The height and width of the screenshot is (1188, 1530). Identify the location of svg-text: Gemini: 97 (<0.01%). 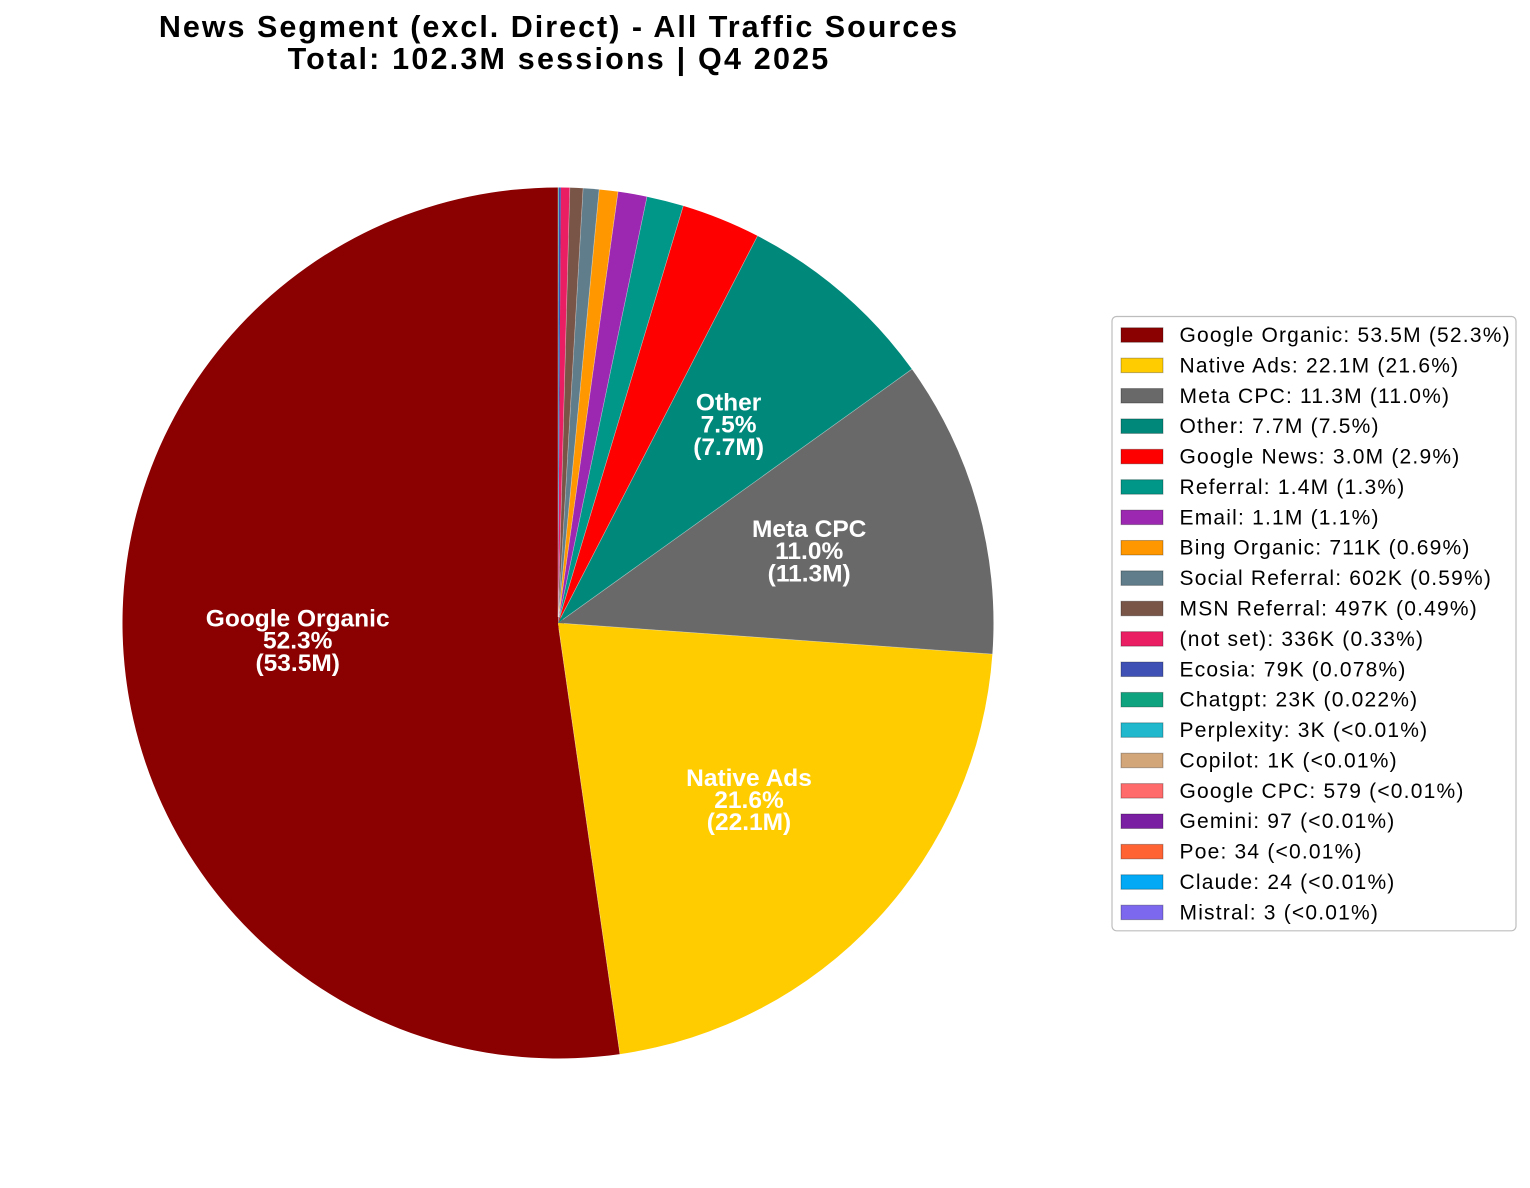
(1288, 821).